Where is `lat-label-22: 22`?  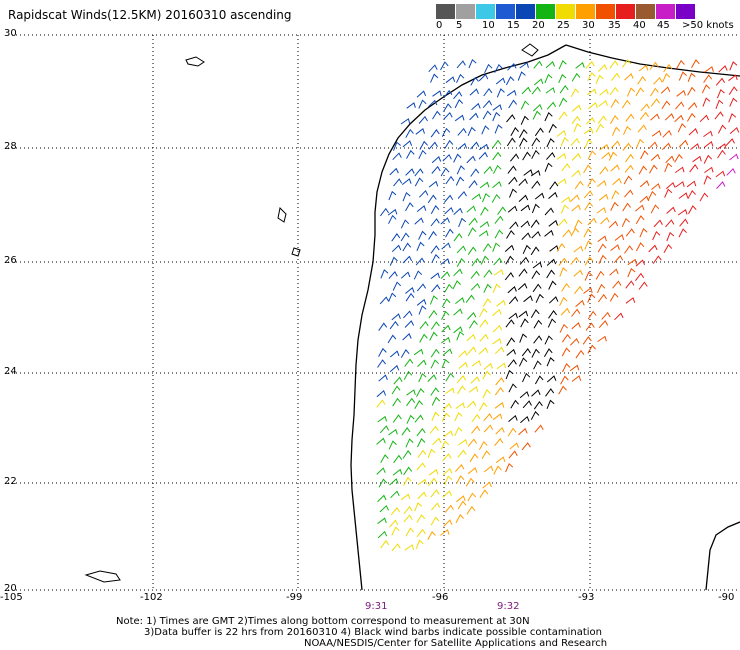
lat-label-22: 22 is located at coordinates (10, 481).